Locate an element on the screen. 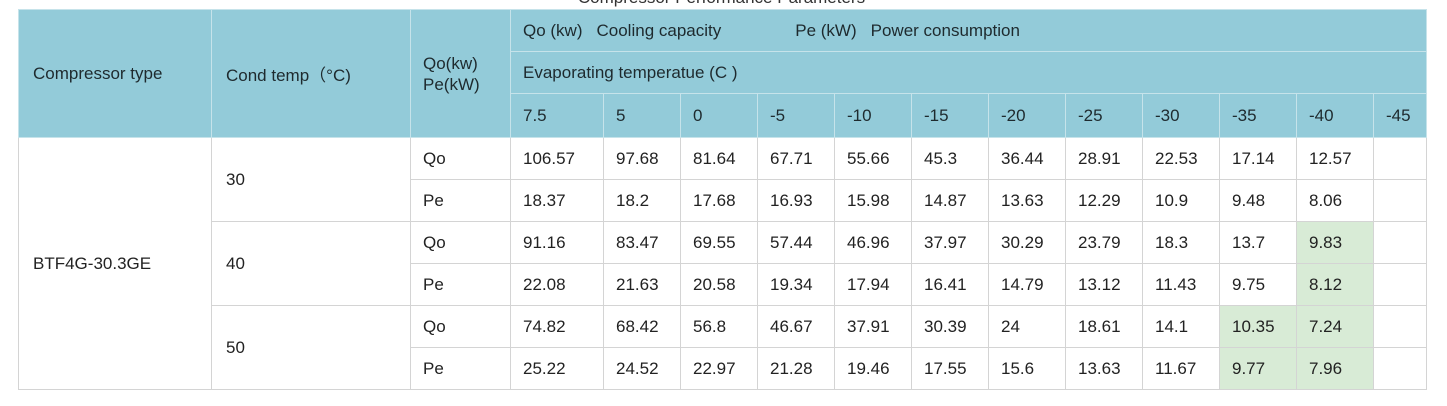  value-cell: 22.97 is located at coordinates (719, 368).